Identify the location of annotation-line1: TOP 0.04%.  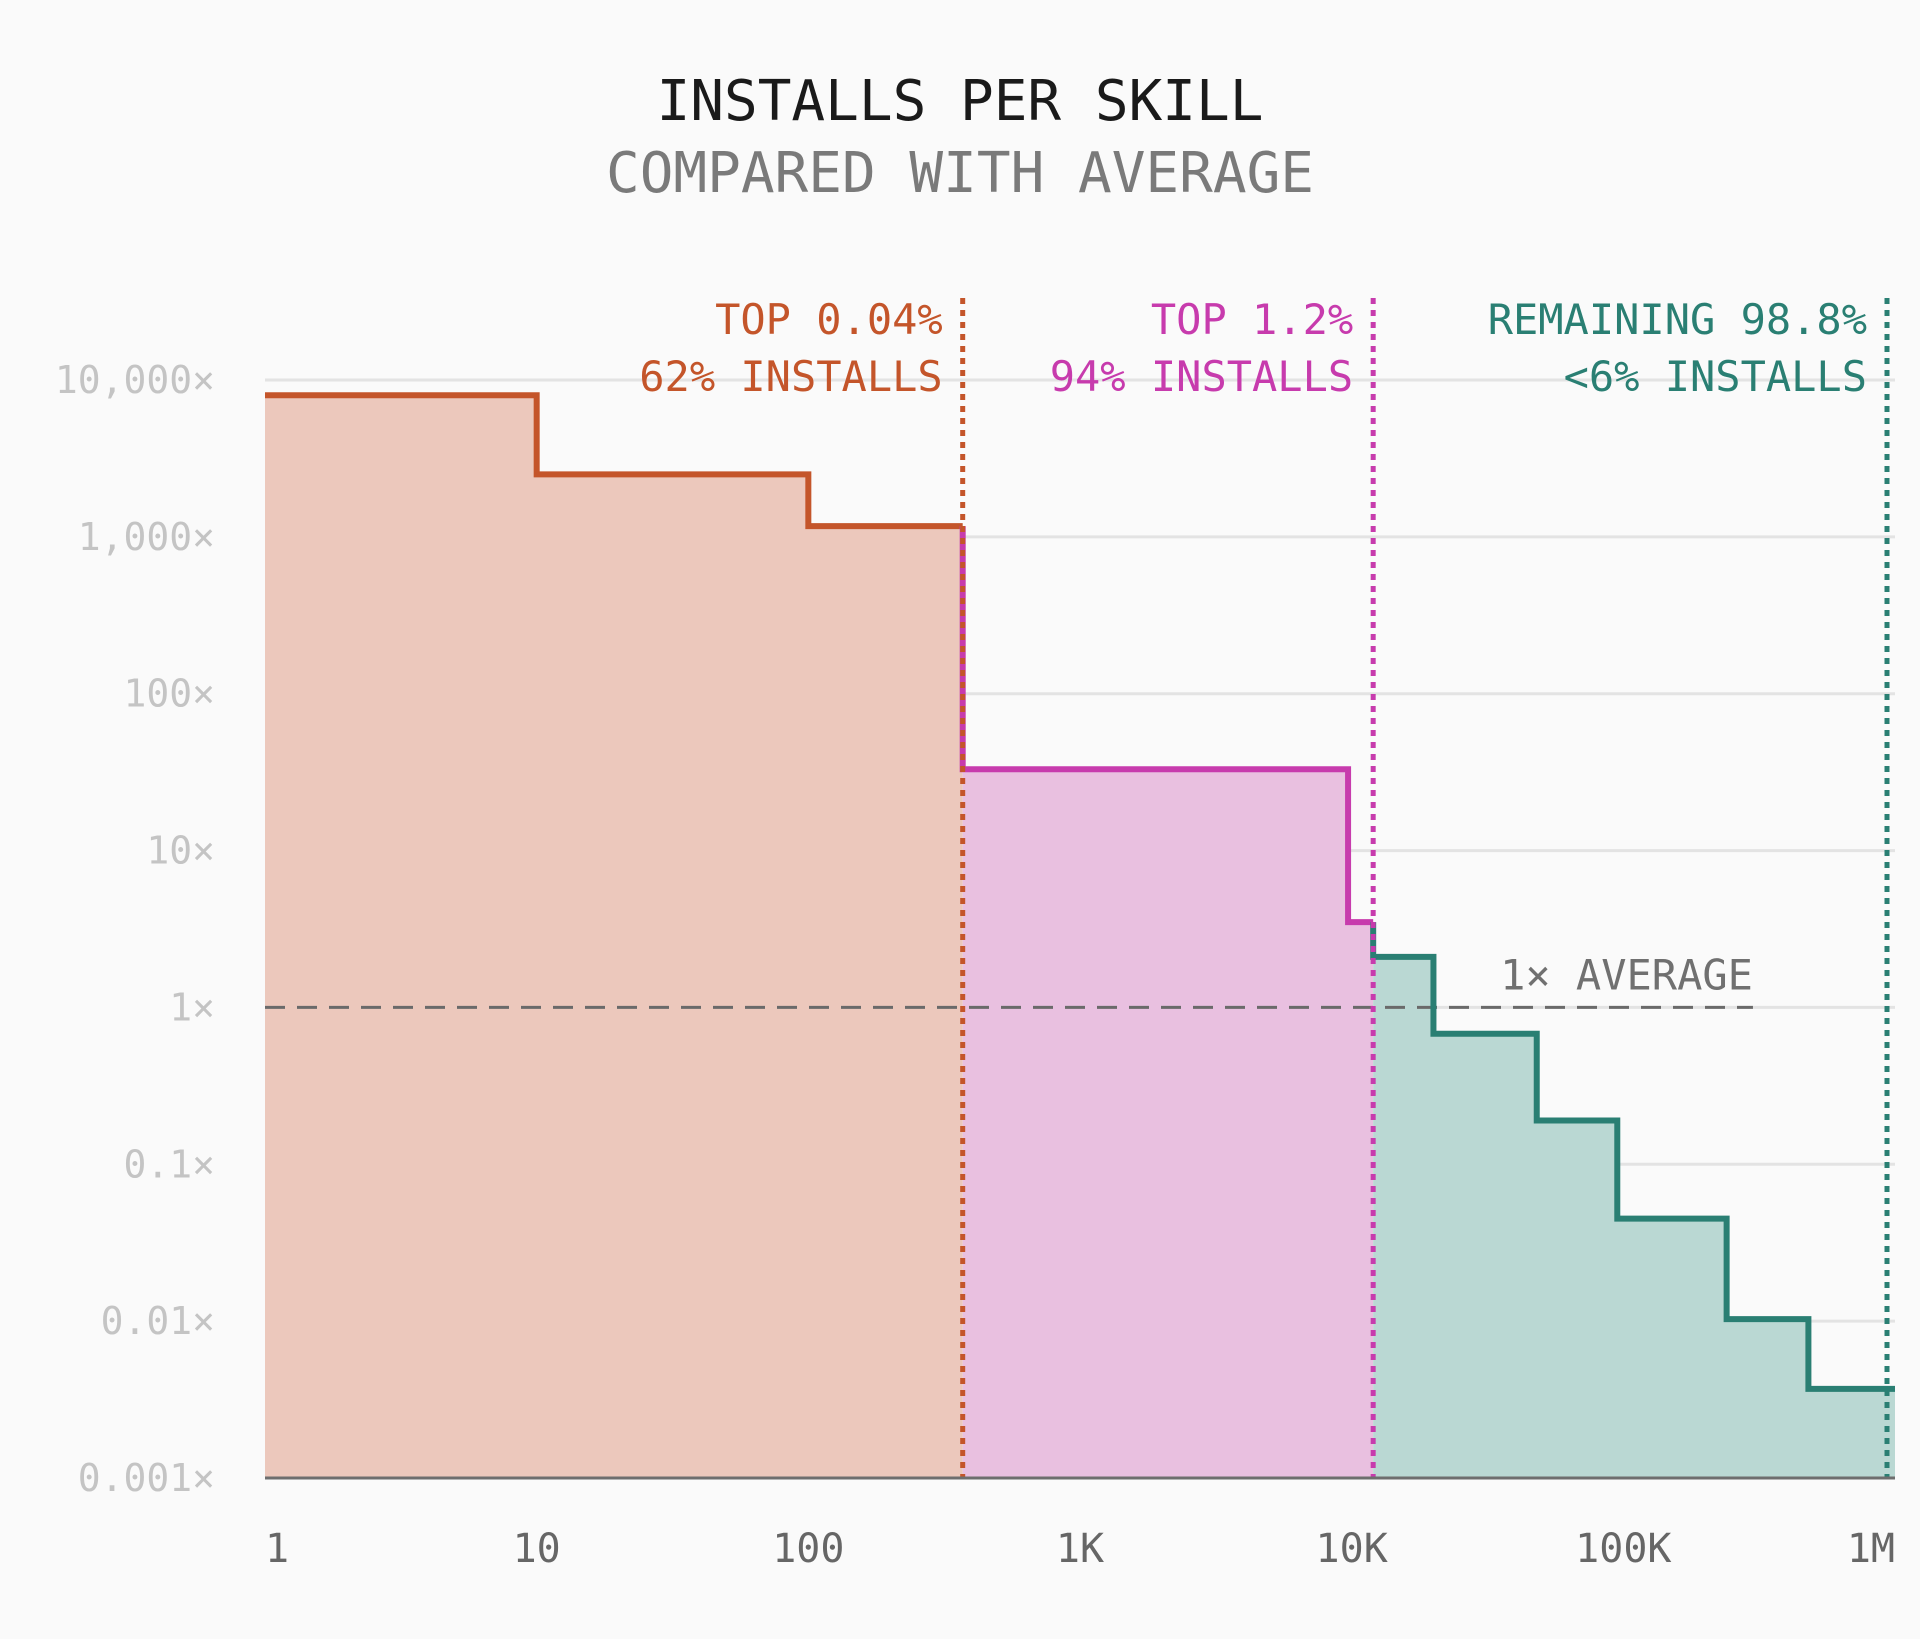
(829, 319).